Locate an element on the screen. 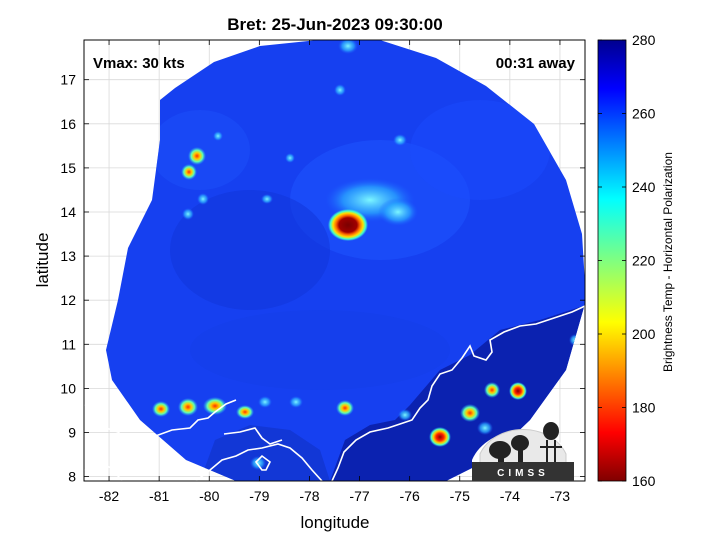 The image size is (720, 540). x-tick-label: -78 is located at coordinates (309, 496).